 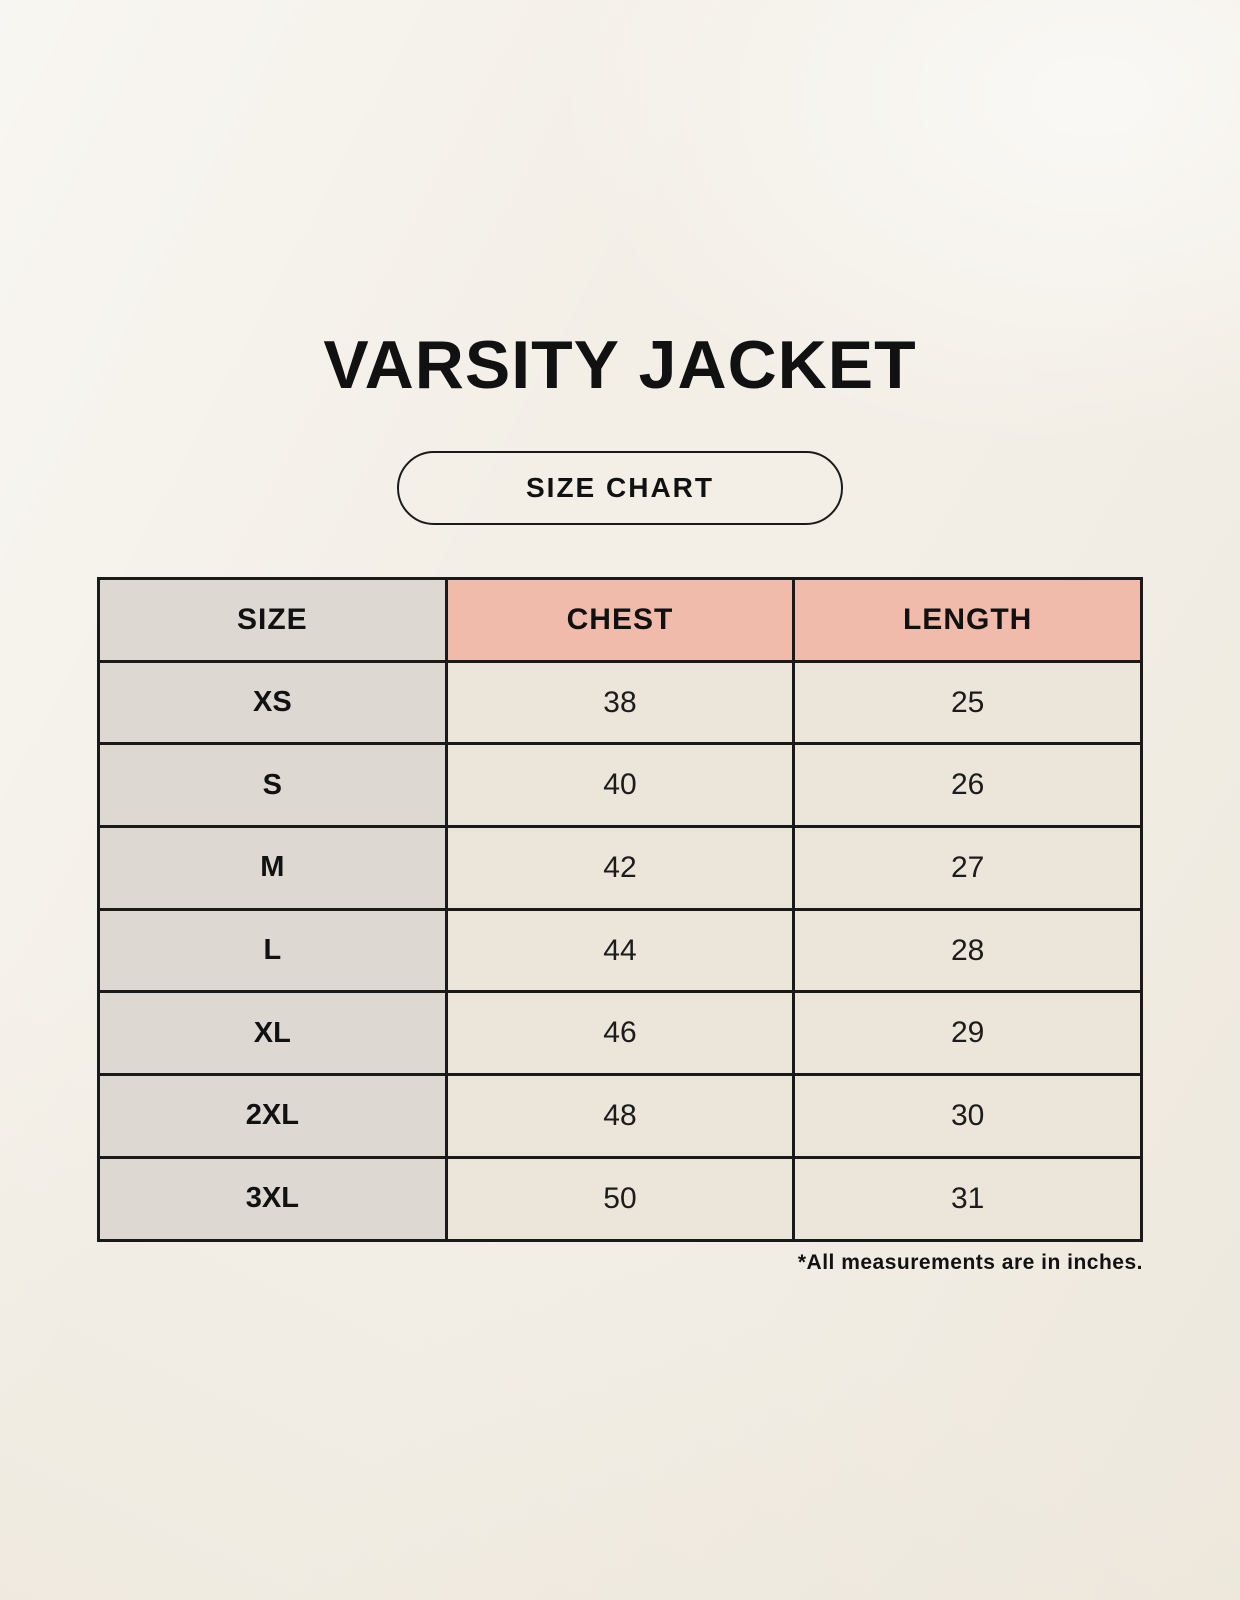 I want to click on size-chart-badge: SIZE CHART, so click(x=620, y=488).